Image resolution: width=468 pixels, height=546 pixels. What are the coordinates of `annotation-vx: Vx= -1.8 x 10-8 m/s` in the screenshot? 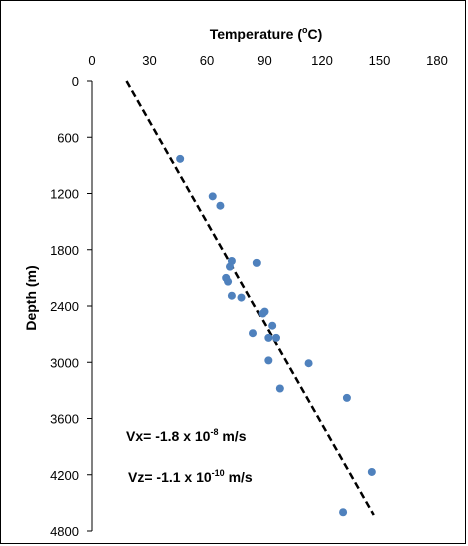 It's located at (186, 435).